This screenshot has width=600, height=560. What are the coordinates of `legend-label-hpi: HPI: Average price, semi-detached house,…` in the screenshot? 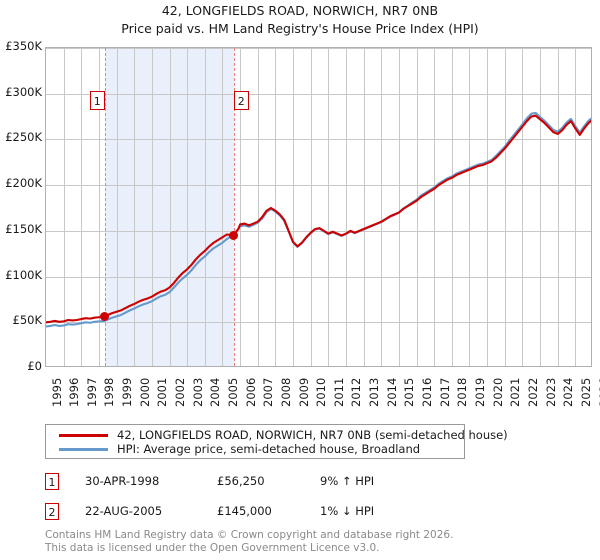 It's located at (269, 449).